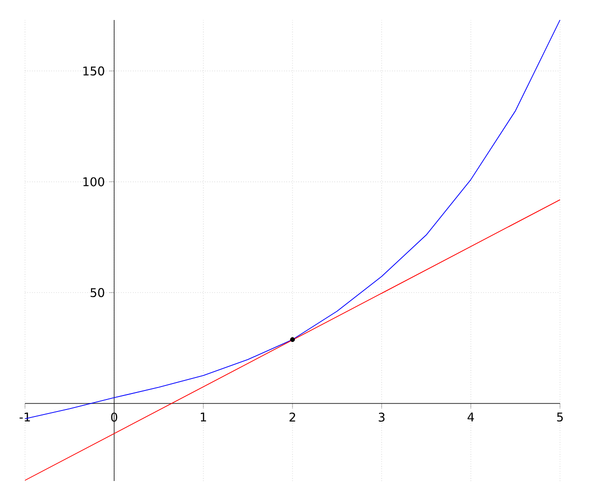 The image size is (600, 500). What do you see at coordinates (97, 293) in the screenshot?
I see `y-tick-label: 50` at bounding box center [97, 293].